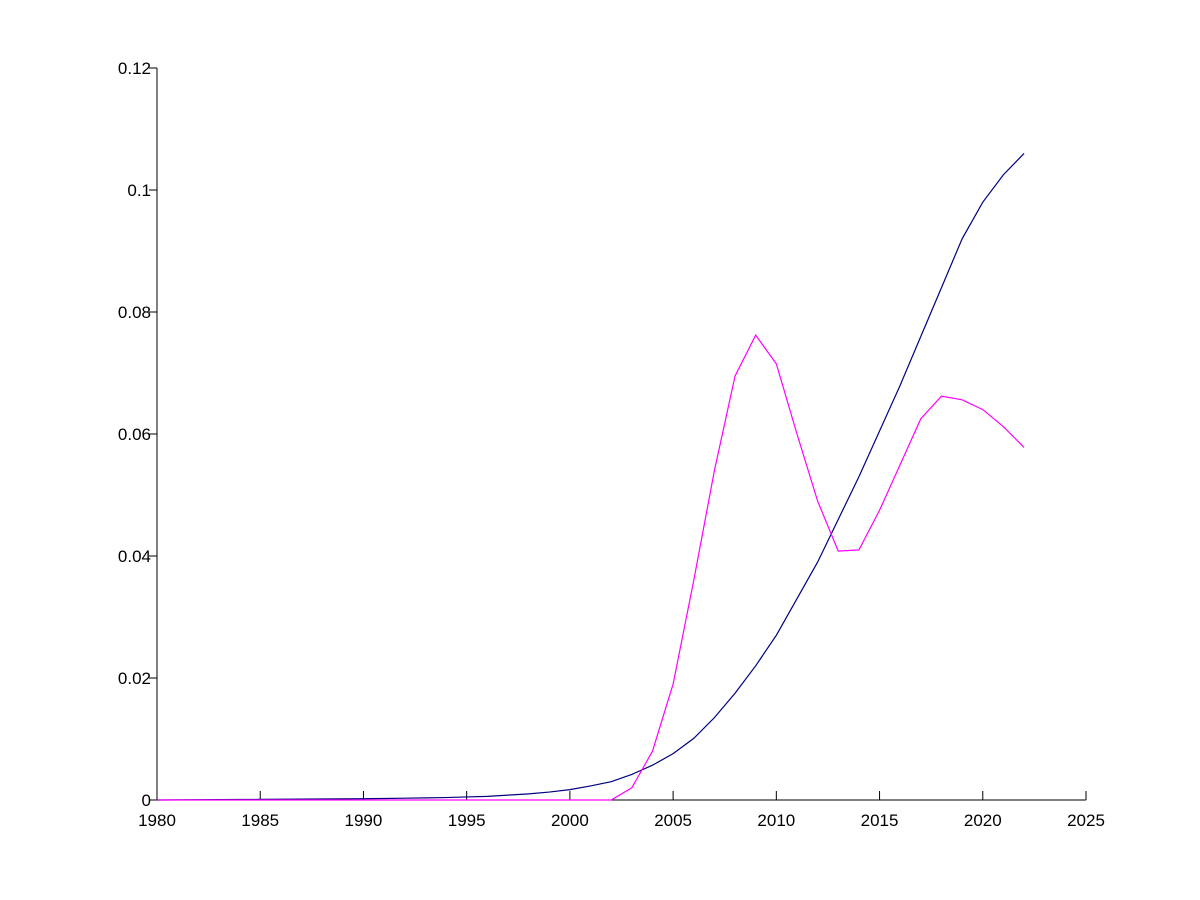  I want to click on x-tick-label: 1985, so click(260, 820).